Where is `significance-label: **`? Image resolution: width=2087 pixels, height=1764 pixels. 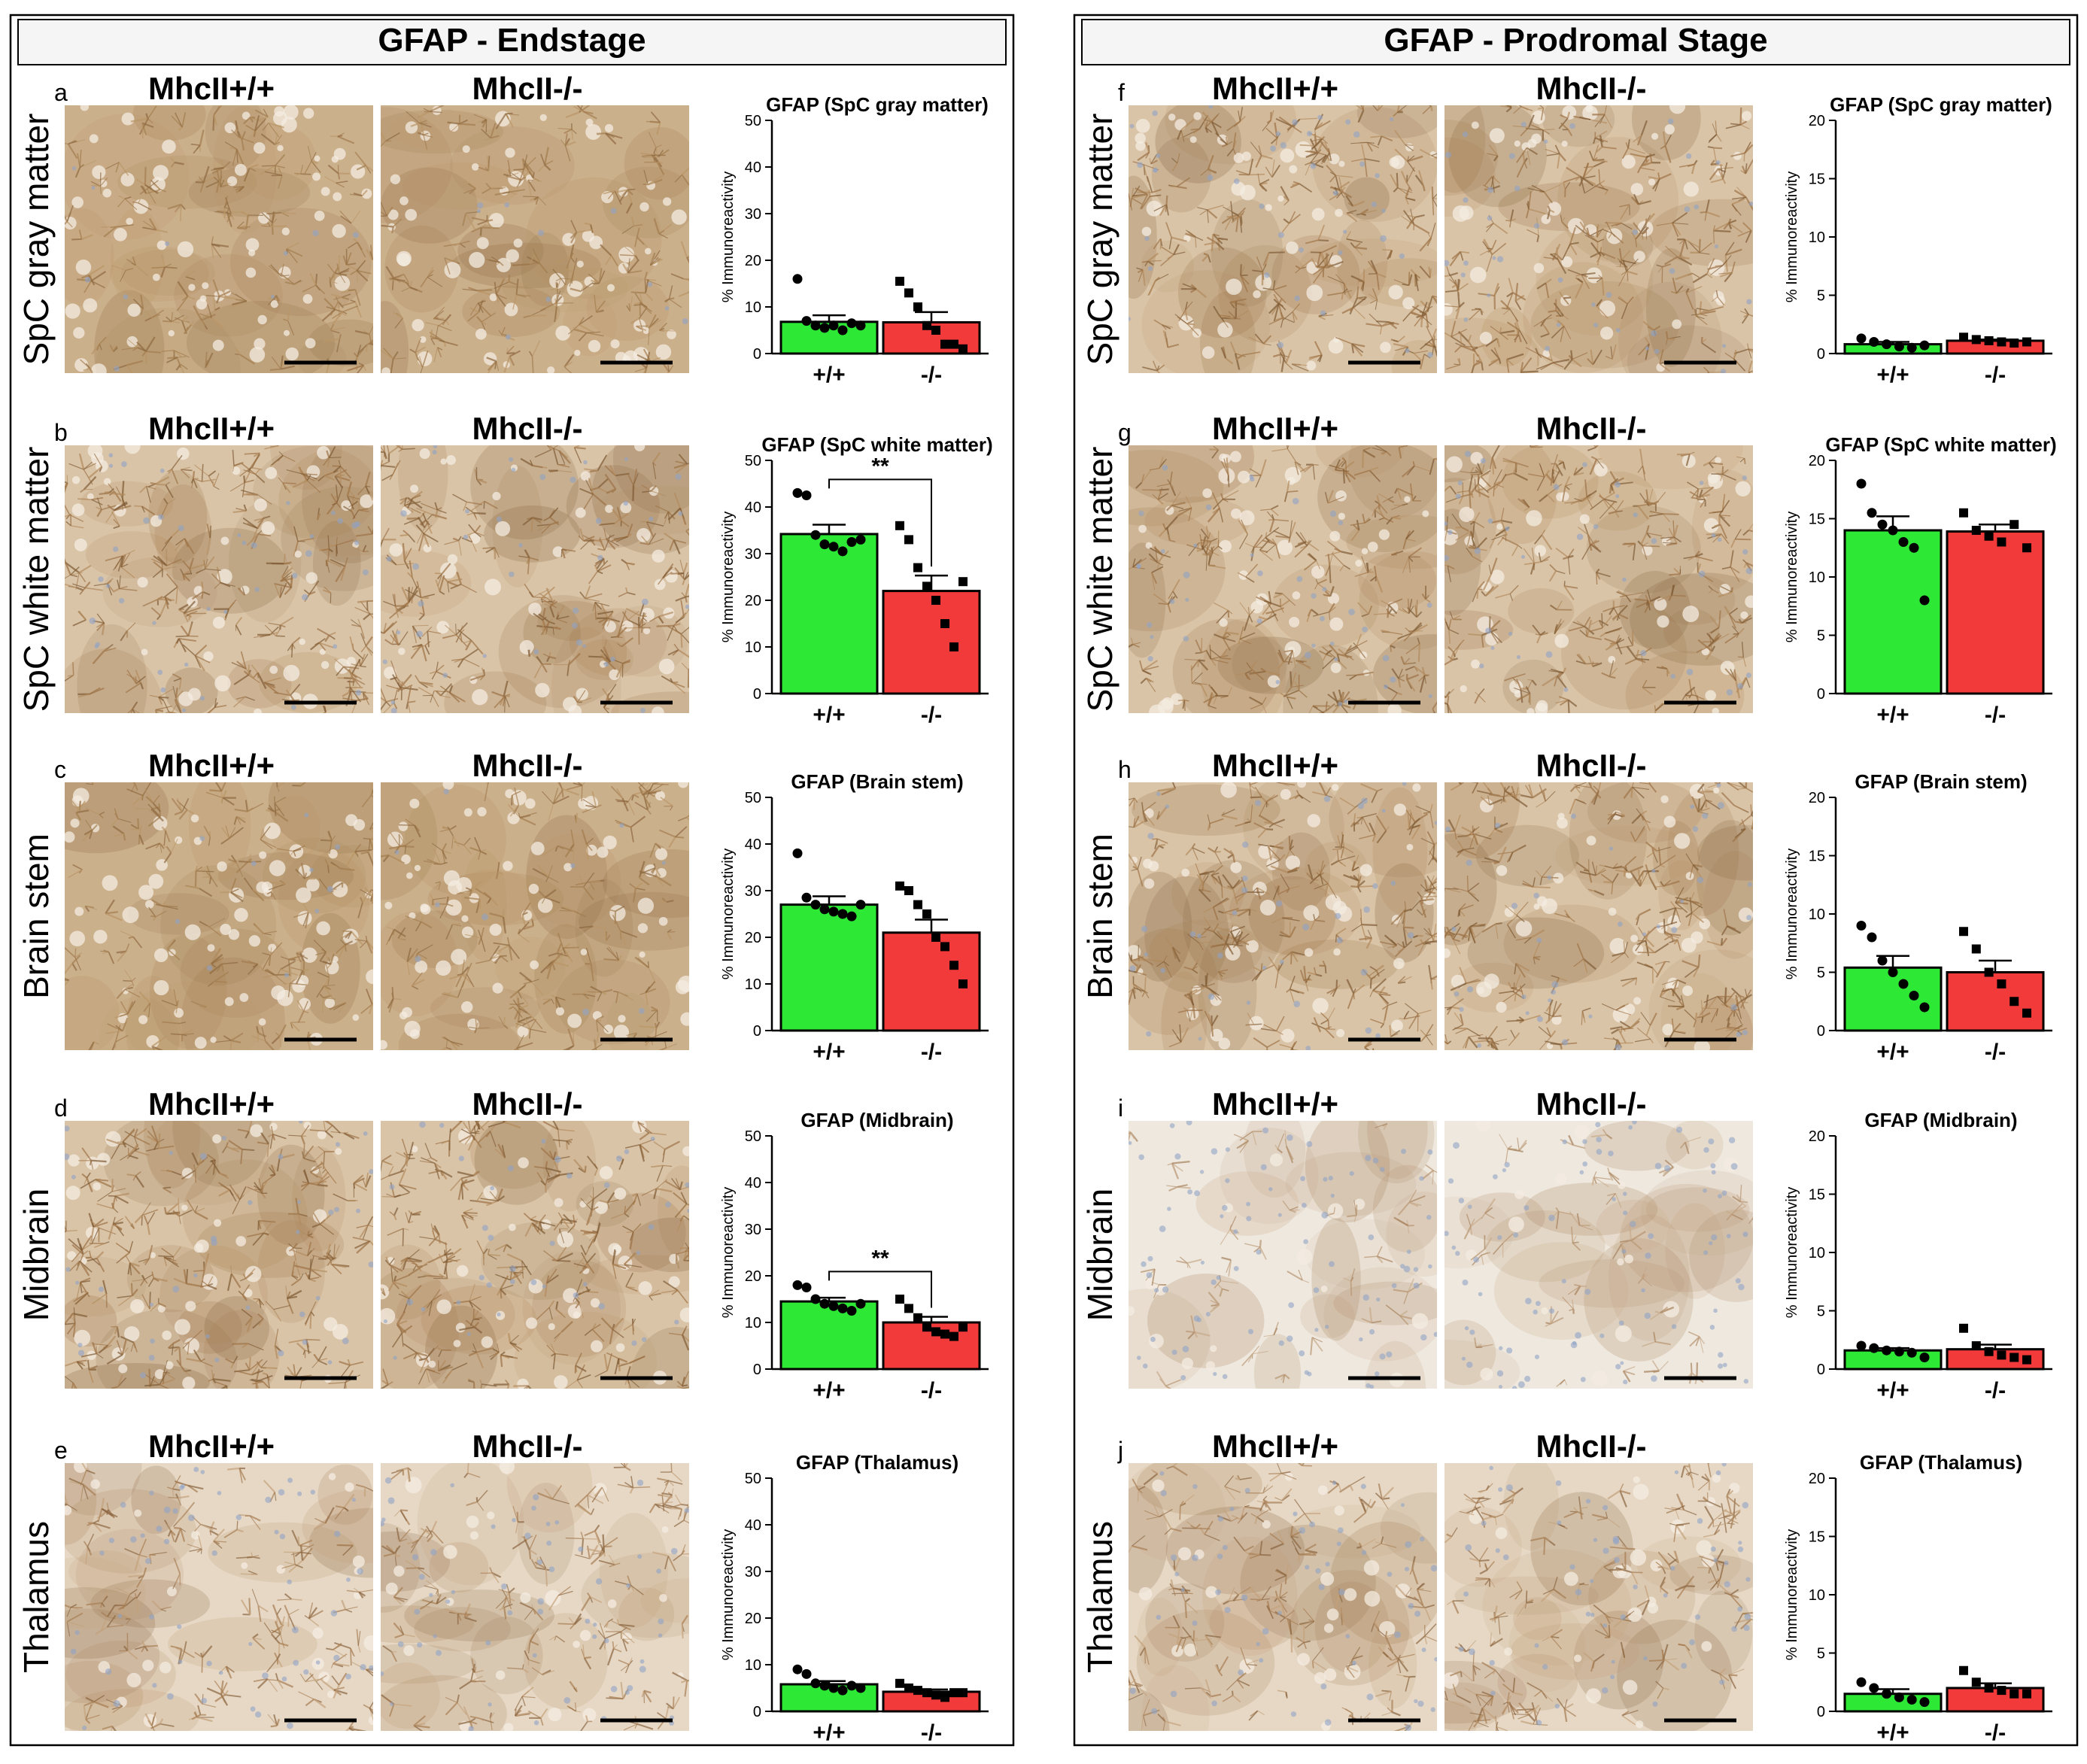
significance-label: ** is located at coordinates (880, 466).